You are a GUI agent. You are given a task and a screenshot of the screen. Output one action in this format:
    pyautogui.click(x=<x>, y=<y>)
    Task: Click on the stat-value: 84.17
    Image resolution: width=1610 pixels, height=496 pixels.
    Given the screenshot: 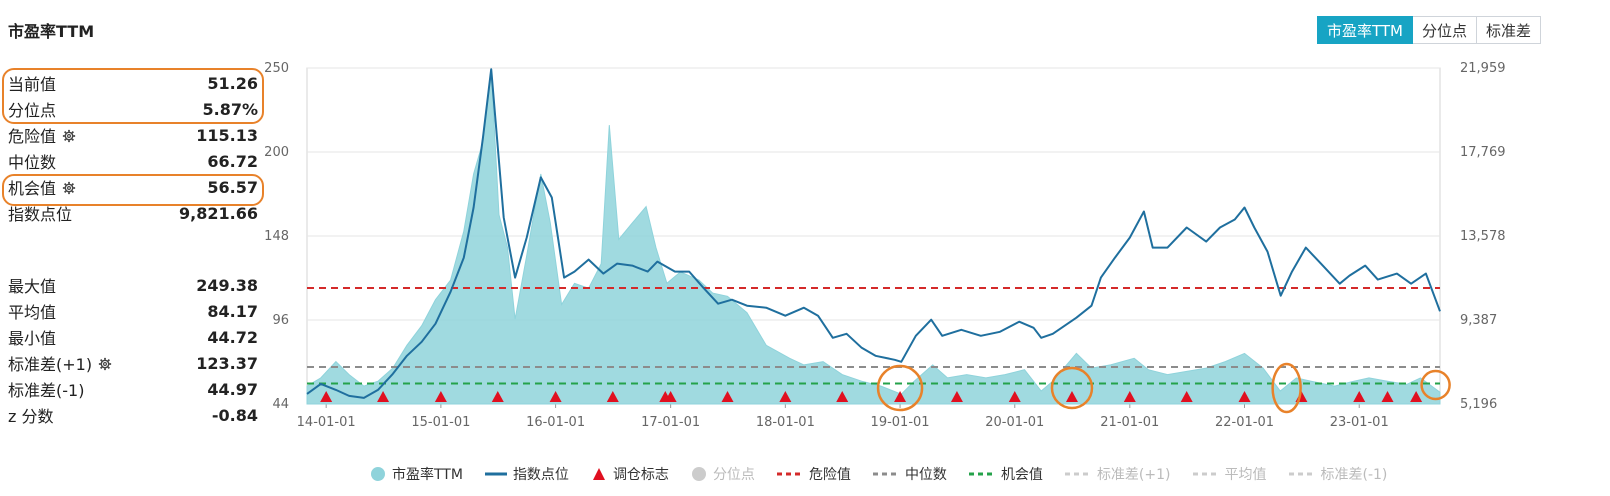 What is the action you would take?
    pyautogui.click(x=232, y=311)
    